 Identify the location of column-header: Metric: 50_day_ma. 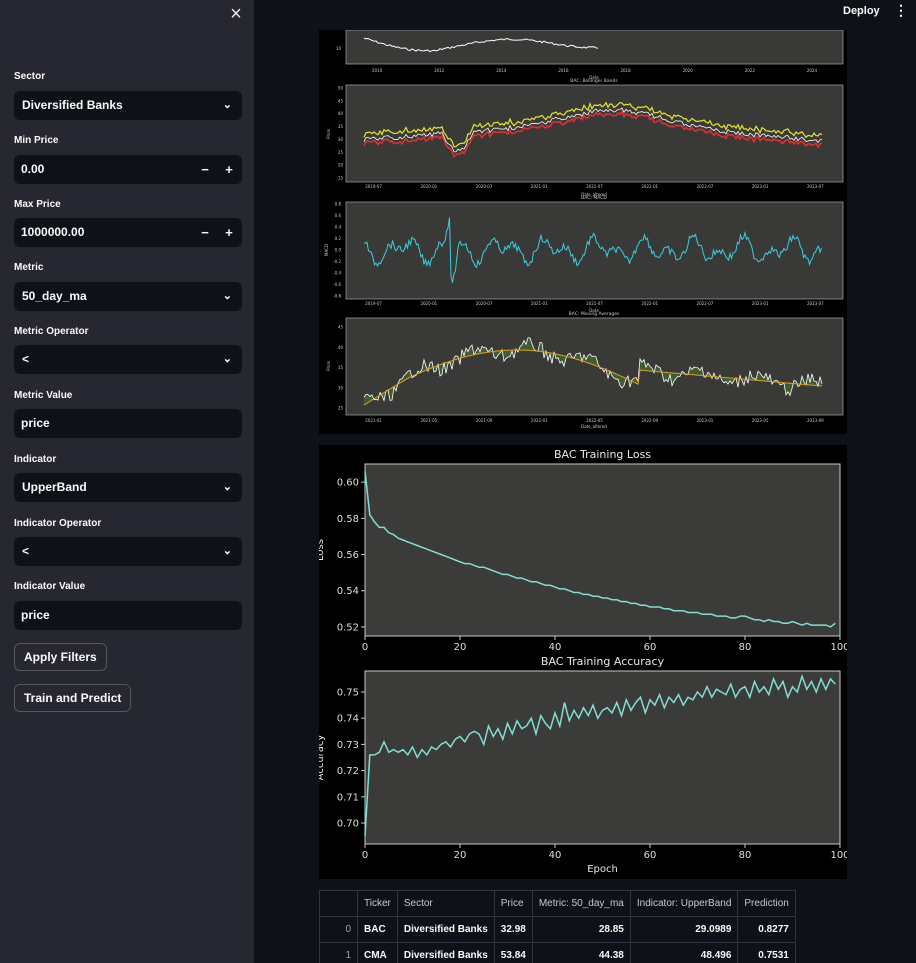
(581, 903).